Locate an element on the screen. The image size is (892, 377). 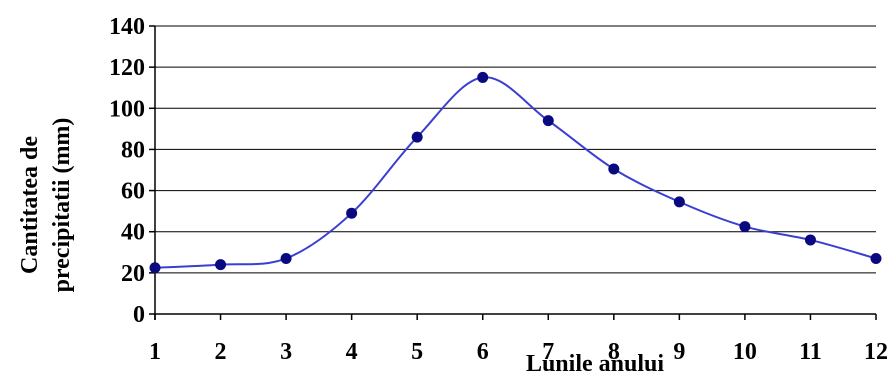
x-tick-label-9: 9 is located at coordinates (679, 352).